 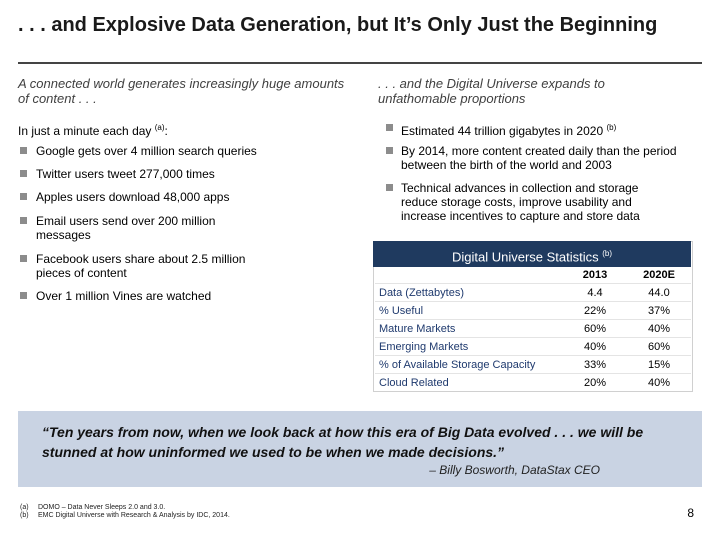 What do you see at coordinates (502, 131) in the screenshot?
I see `right-item-estimate-text: Estimated 44 trillion gigabytes in 2020` at bounding box center [502, 131].